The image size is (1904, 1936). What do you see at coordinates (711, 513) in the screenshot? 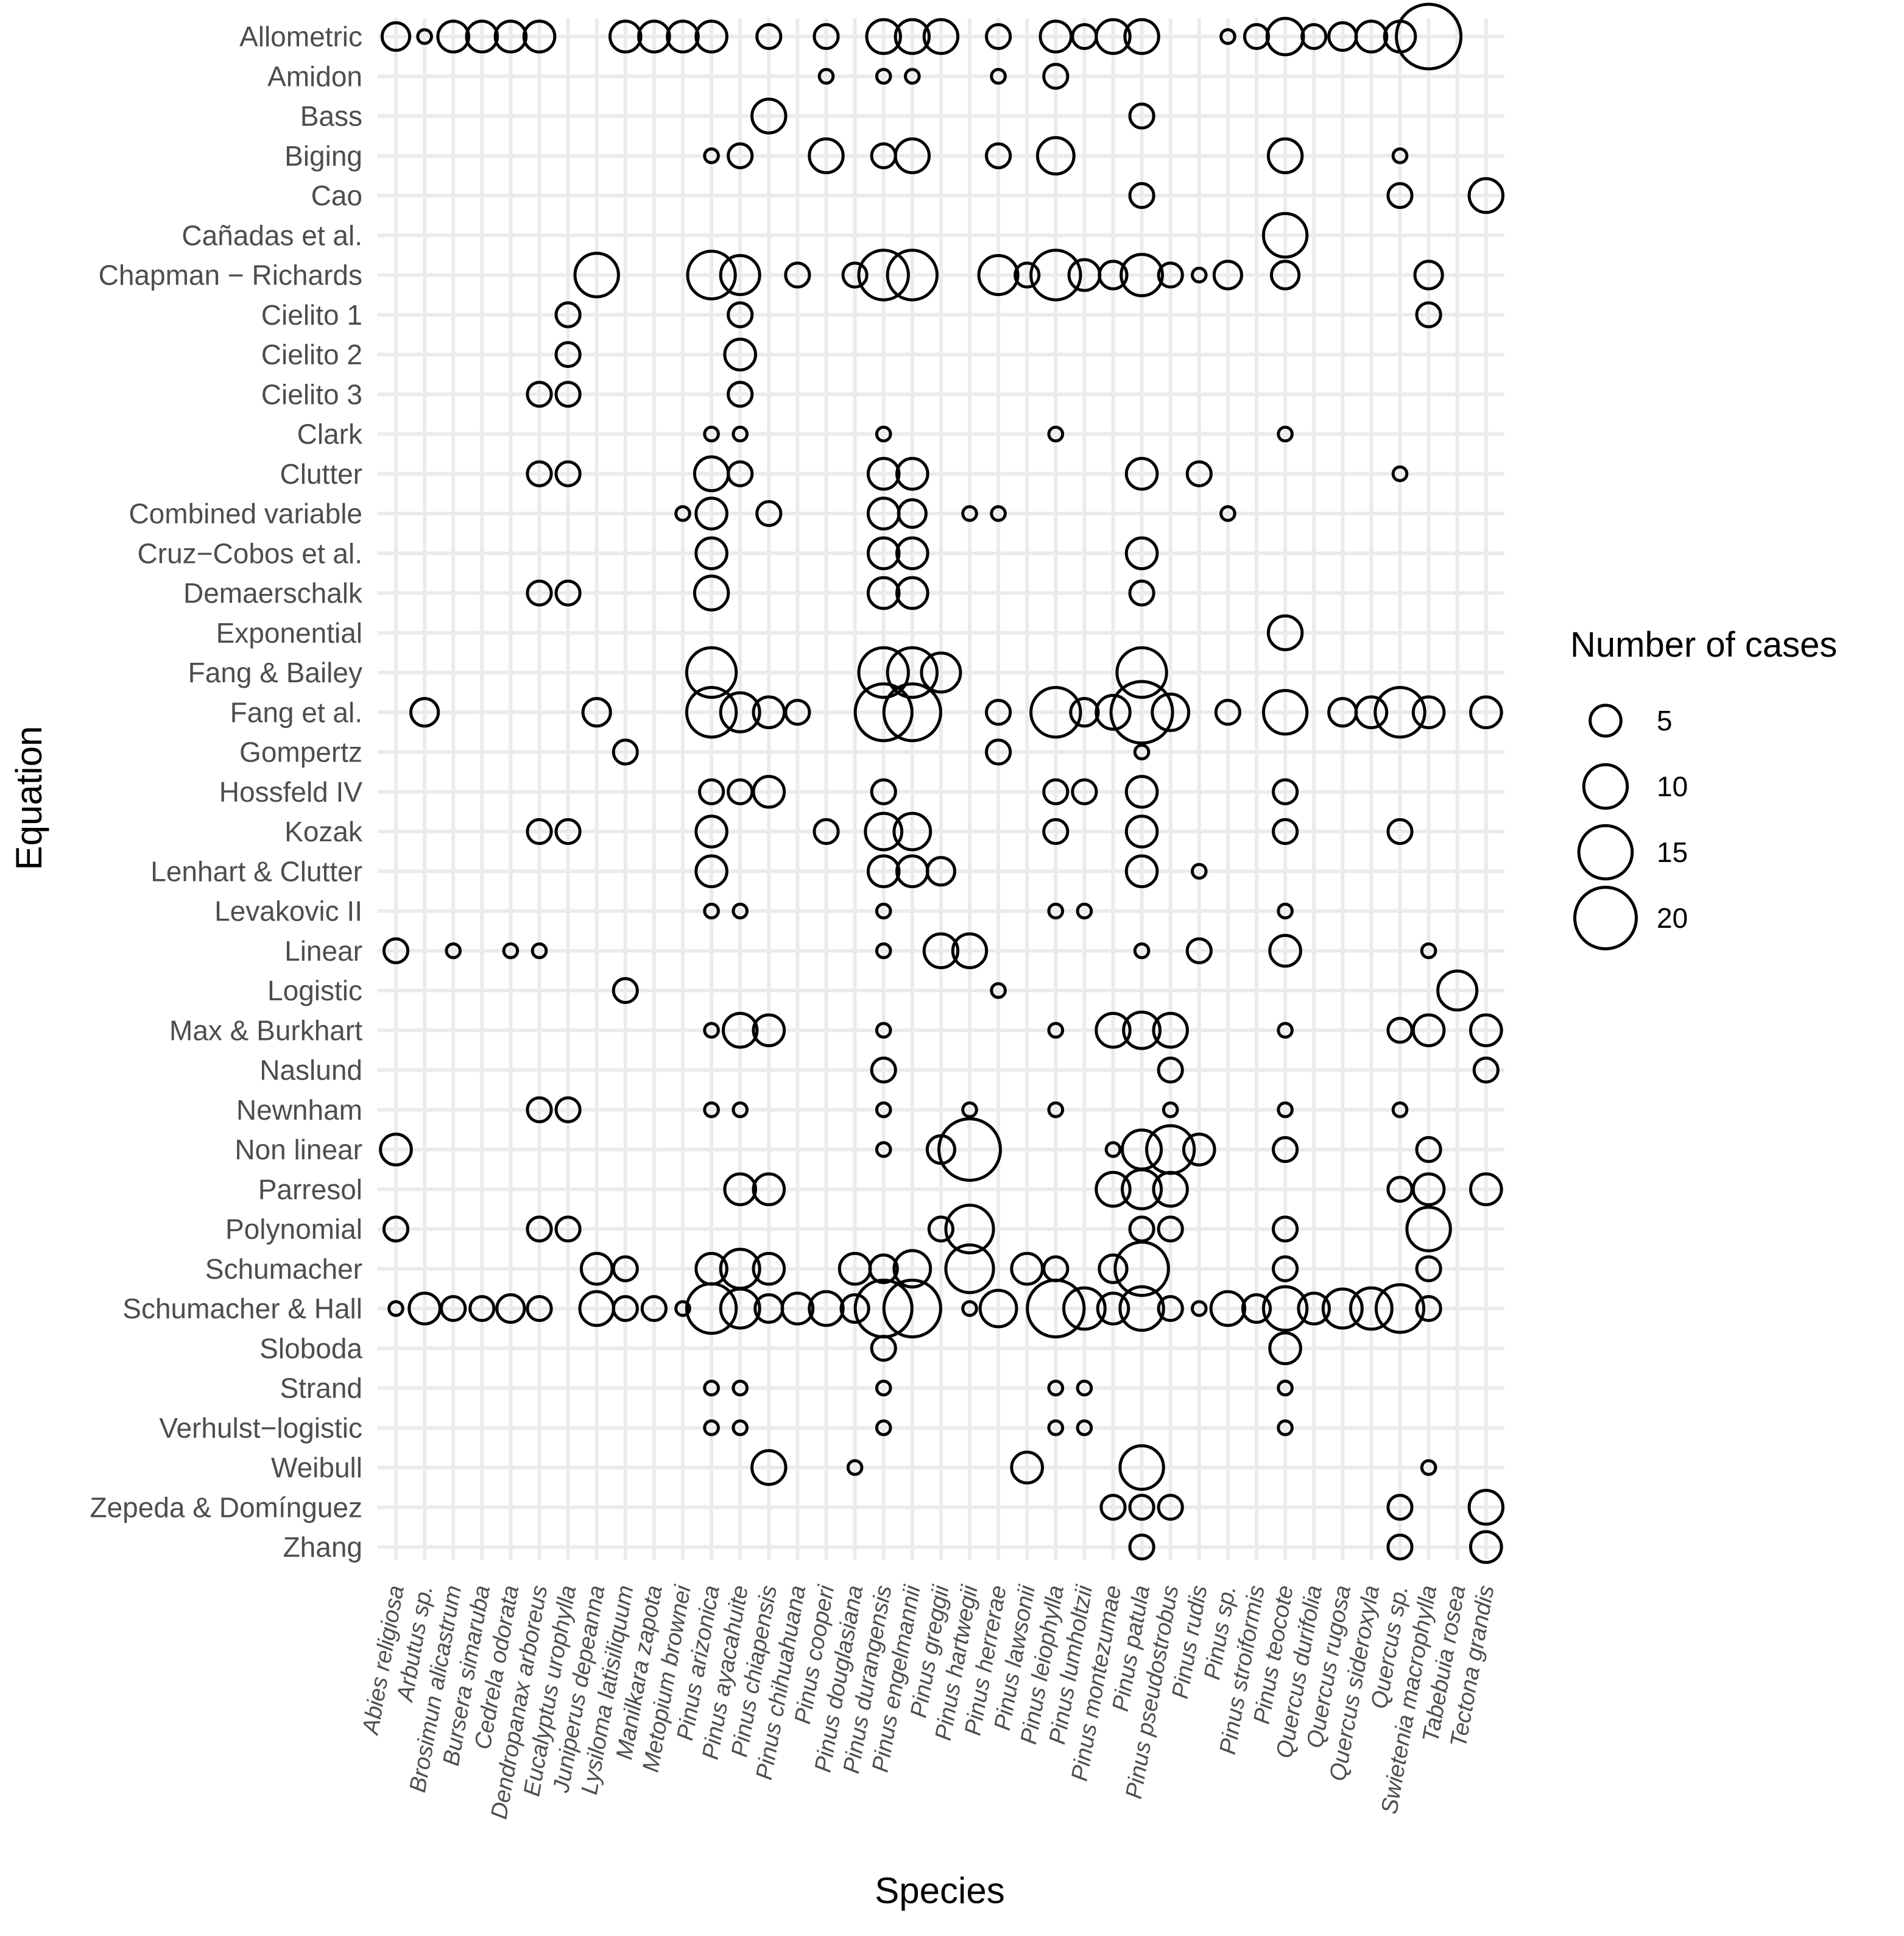
I see `point-combined-variable-pinus-arizonica` at bounding box center [711, 513].